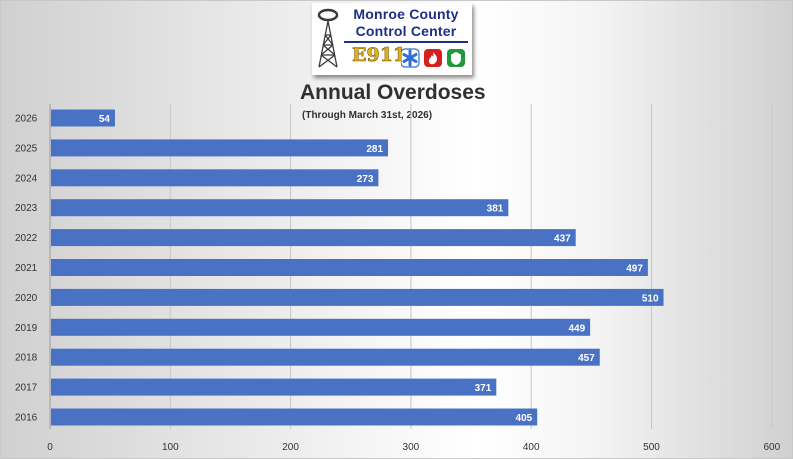 This screenshot has width=793, height=459. Describe the element at coordinates (411, 447) in the screenshot. I see `x-tick-label: 300` at that location.